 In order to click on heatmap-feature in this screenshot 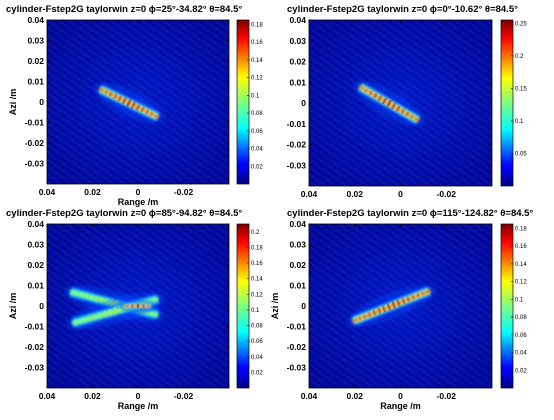, I will do `click(391, 306)`.